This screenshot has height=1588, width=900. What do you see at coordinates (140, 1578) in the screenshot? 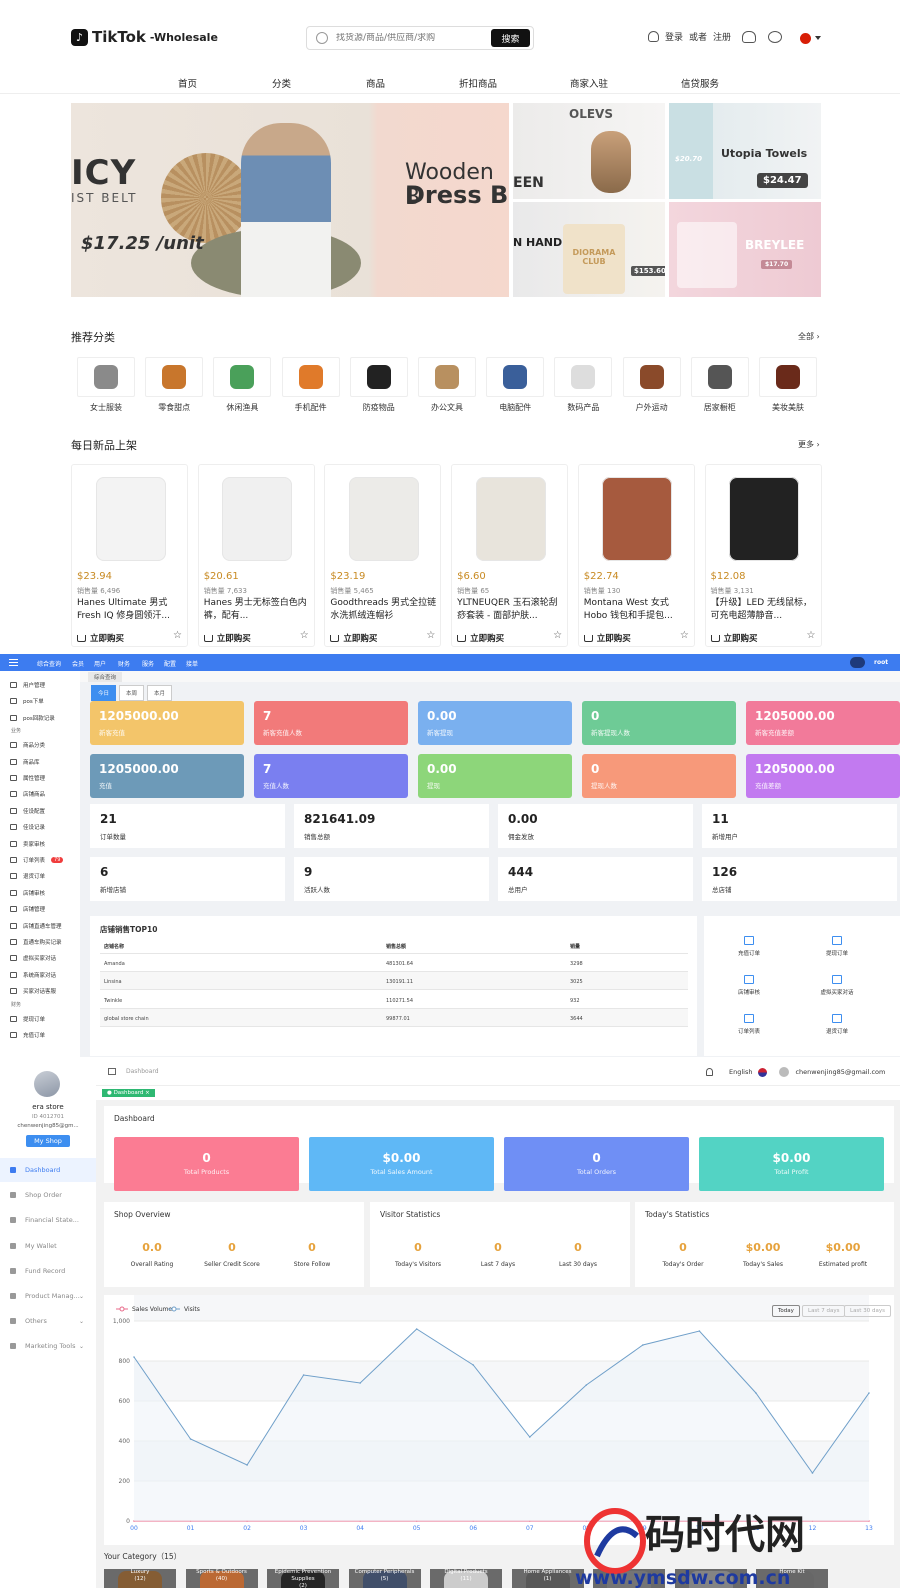
I see `category-tile: Luxury (12)` at bounding box center [140, 1578].